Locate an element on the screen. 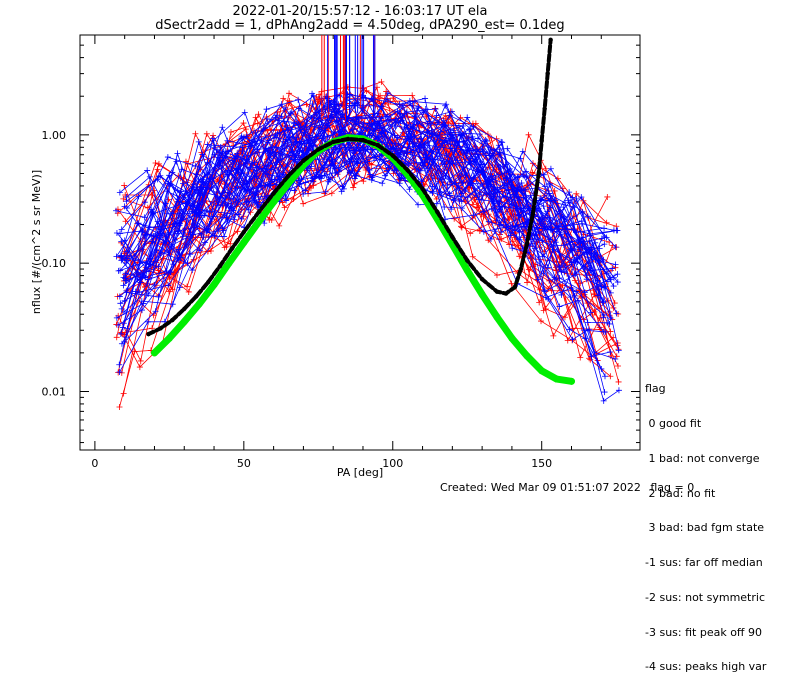  y-tick-label: 0.01 is located at coordinates (54, 391).